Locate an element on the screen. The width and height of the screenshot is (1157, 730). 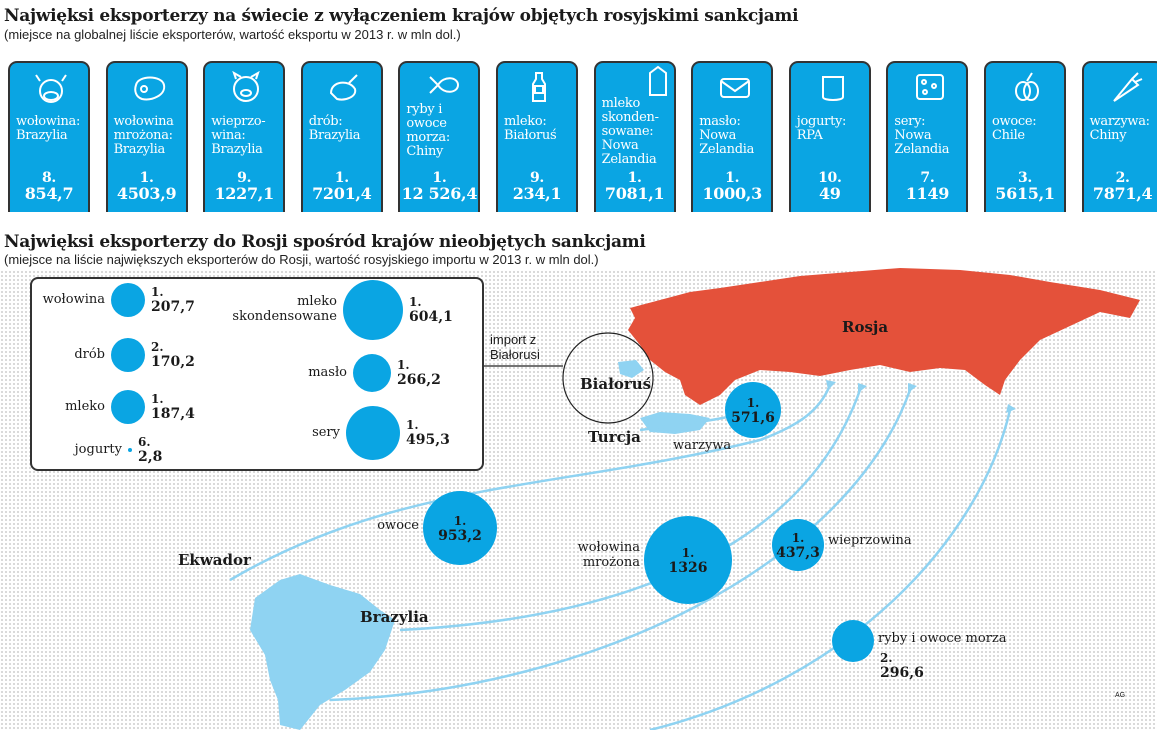
rank-value: 1. 266,2 is located at coordinates (419, 373).